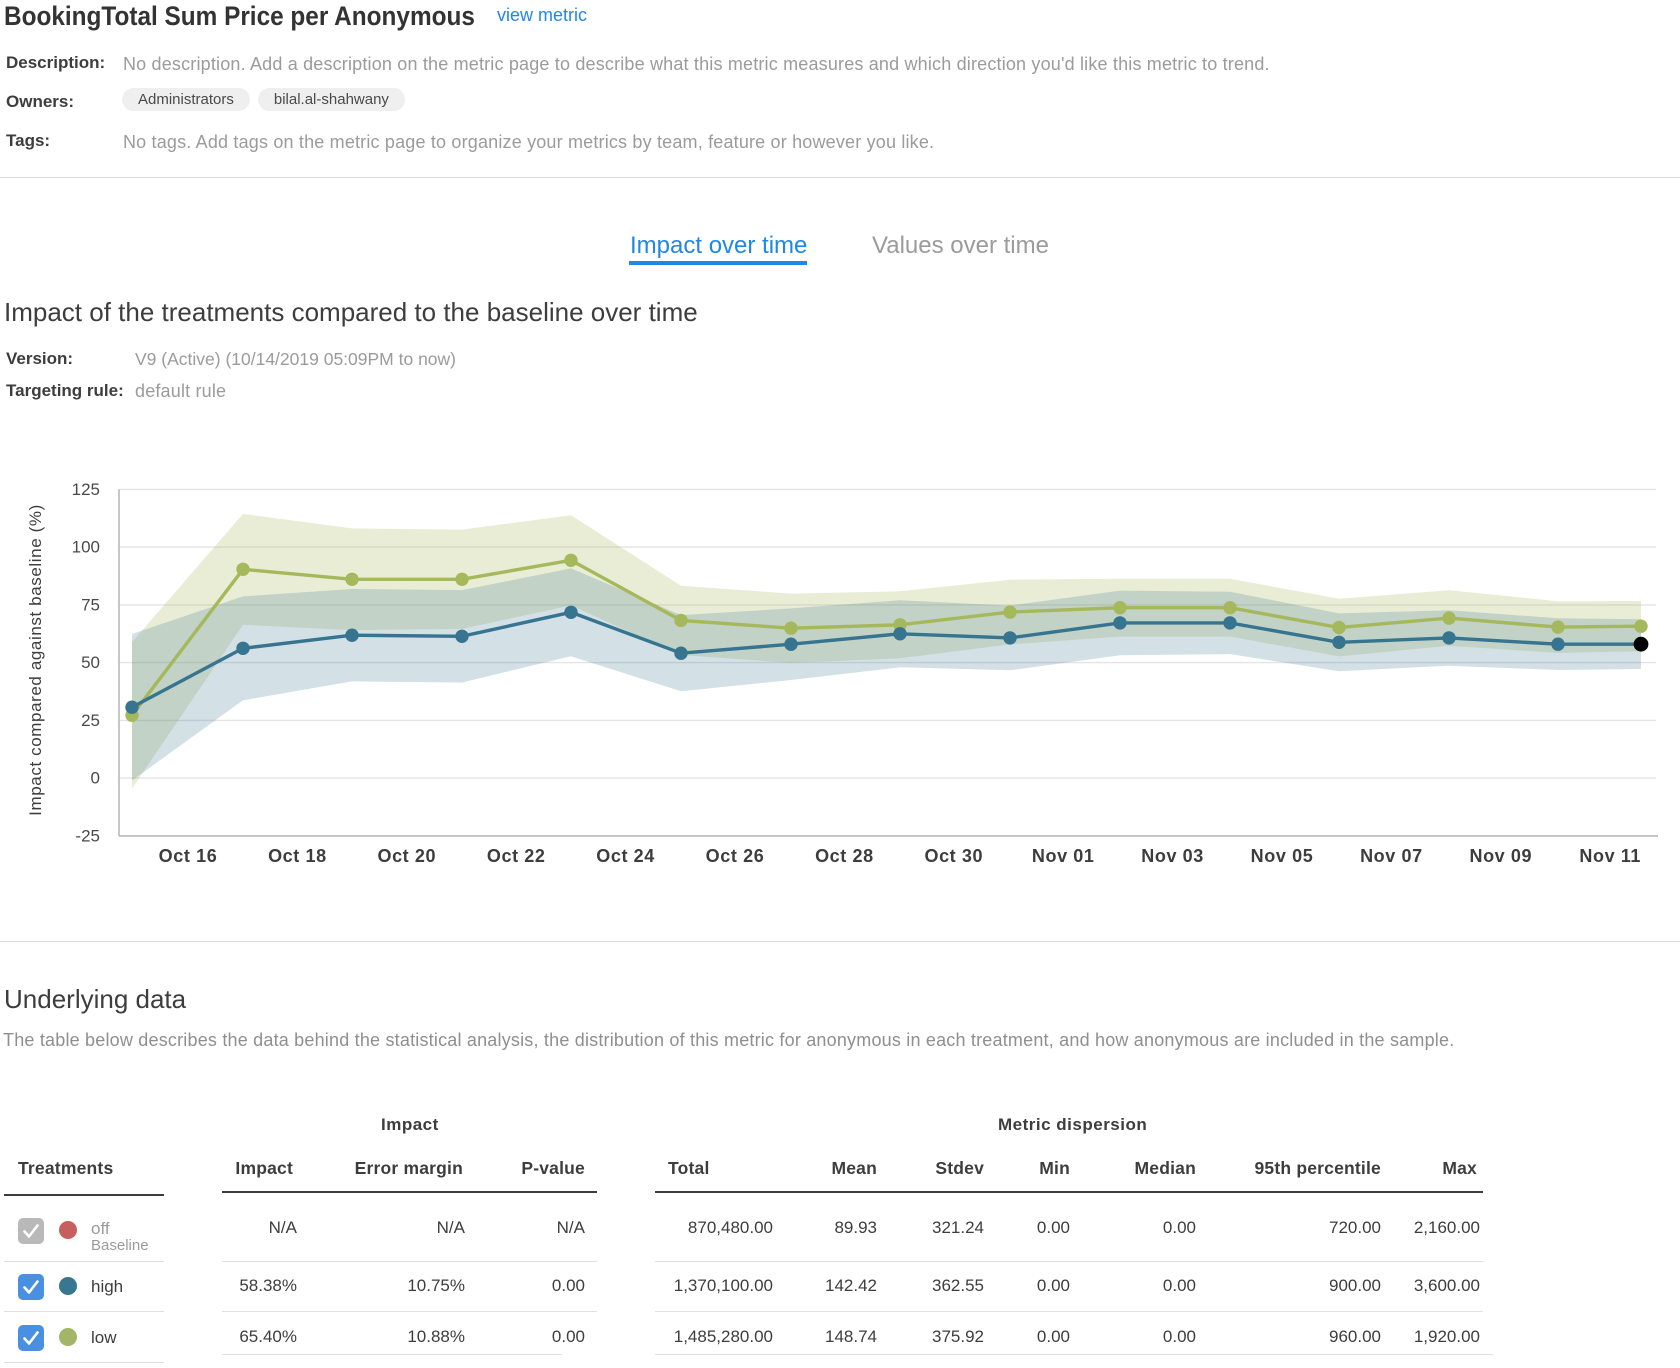 This screenshot has height=1368, width=1680. I want to click on svg-text: 125, so click(86, 489).